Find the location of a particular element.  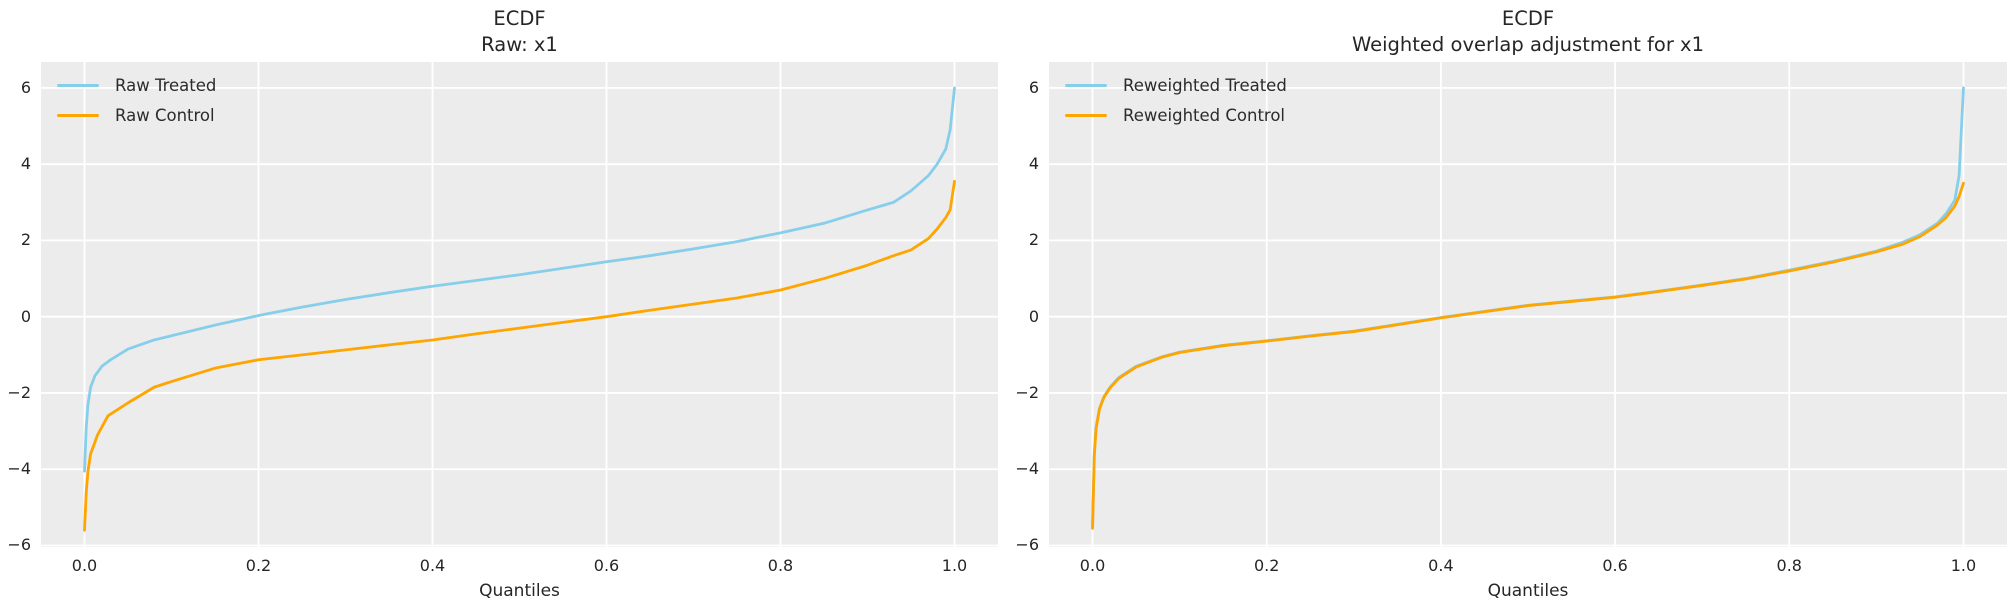

chart-subtitle: Weighted overlap adjustment for x1 is located at coordinates (1528, 44).